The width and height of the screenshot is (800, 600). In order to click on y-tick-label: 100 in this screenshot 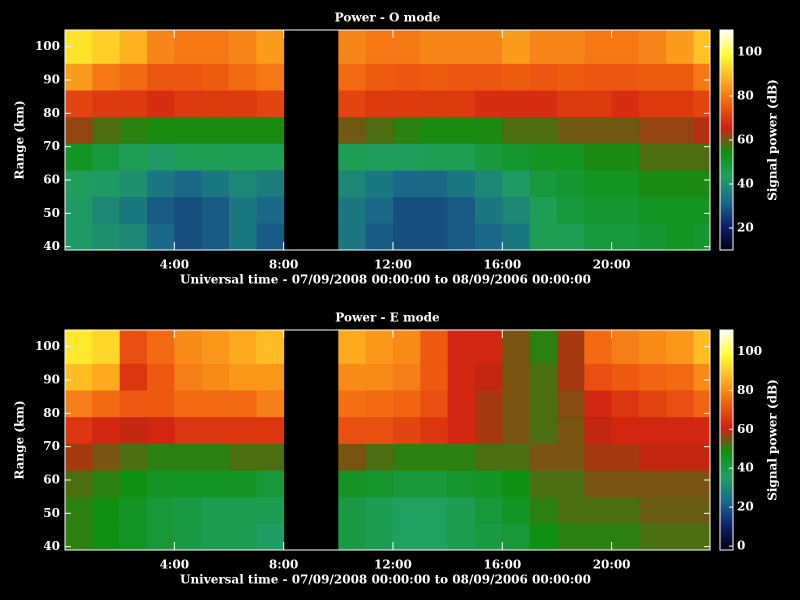, I will do `click(47, 346)`.